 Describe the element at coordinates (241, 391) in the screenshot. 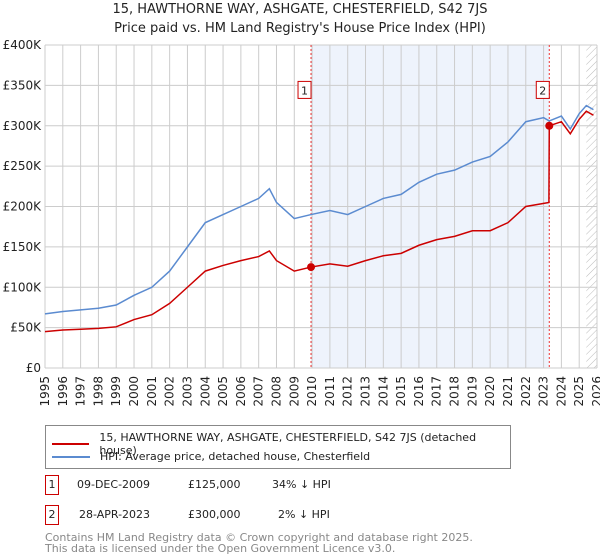

I see `x-tick-label: 2006` at that location.